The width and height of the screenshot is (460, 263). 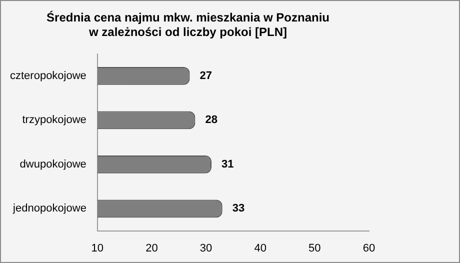 I want to click on y-tick-label: jednopokojowe, so click(x=49, y=208).